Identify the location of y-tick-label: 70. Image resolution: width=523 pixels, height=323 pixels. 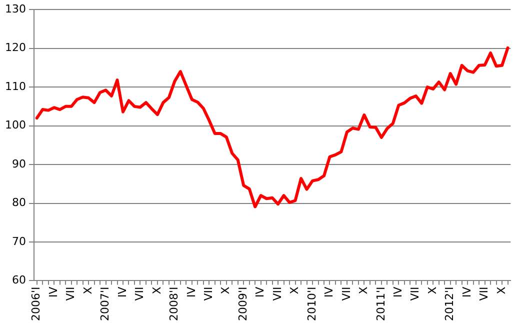
(19, 241).